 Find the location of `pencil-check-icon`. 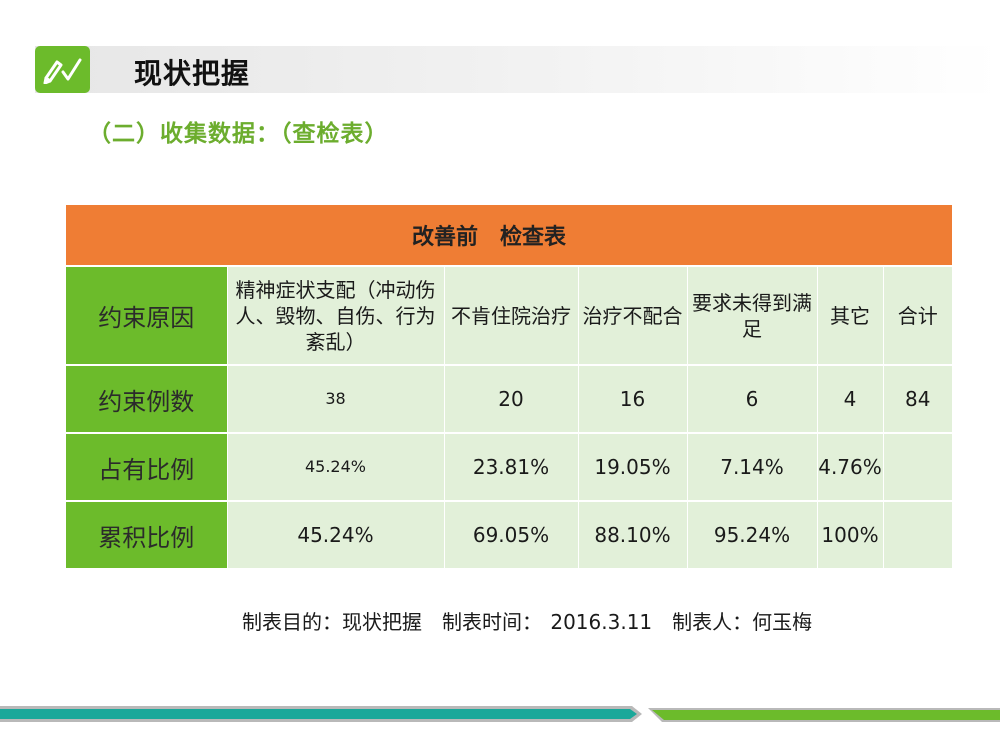

pencil-check-icon is located at coordinates (62, 69).